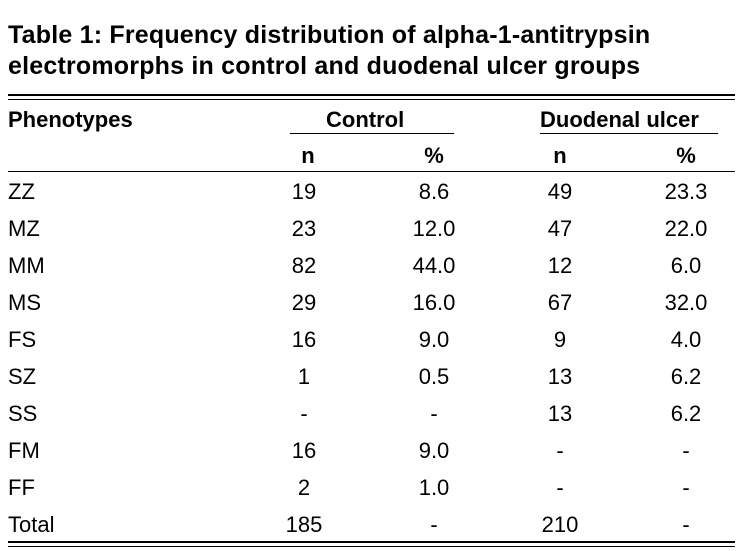  Describe the element at coordinates (370, 338) in the screenshot. I see `table-row: FS 16 9.0 9 4.0` at that location.